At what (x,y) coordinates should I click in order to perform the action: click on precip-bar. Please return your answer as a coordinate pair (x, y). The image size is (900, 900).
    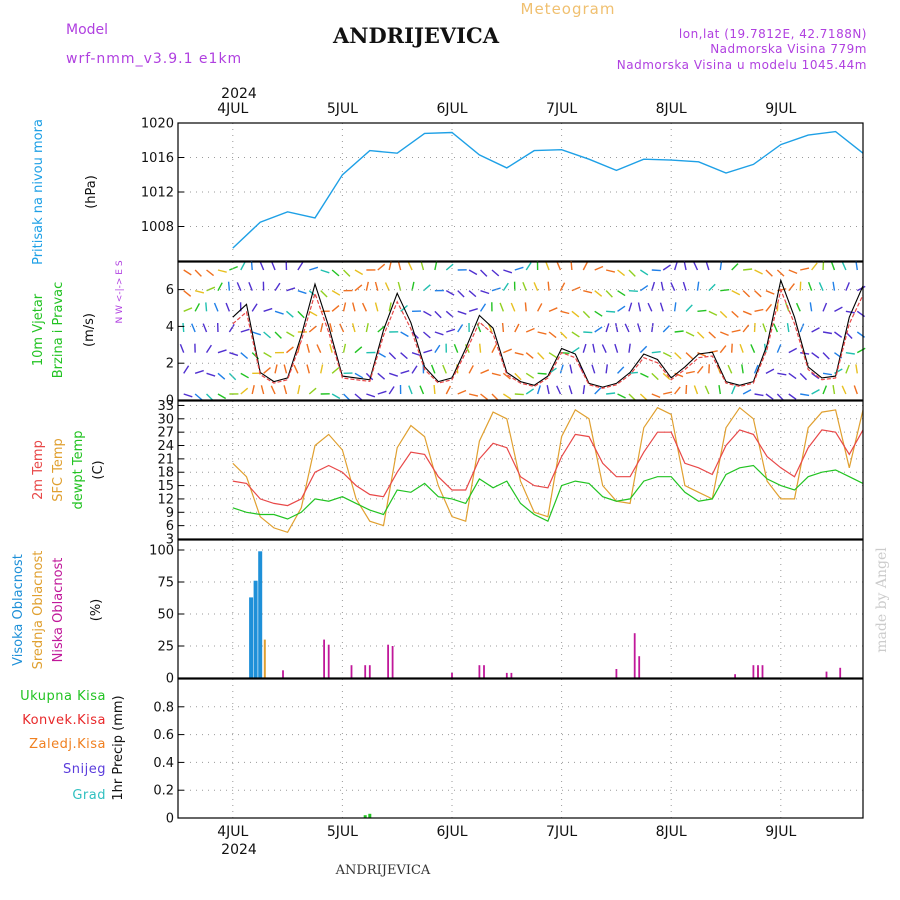
    Looking at the image, I should click on (370, 815).